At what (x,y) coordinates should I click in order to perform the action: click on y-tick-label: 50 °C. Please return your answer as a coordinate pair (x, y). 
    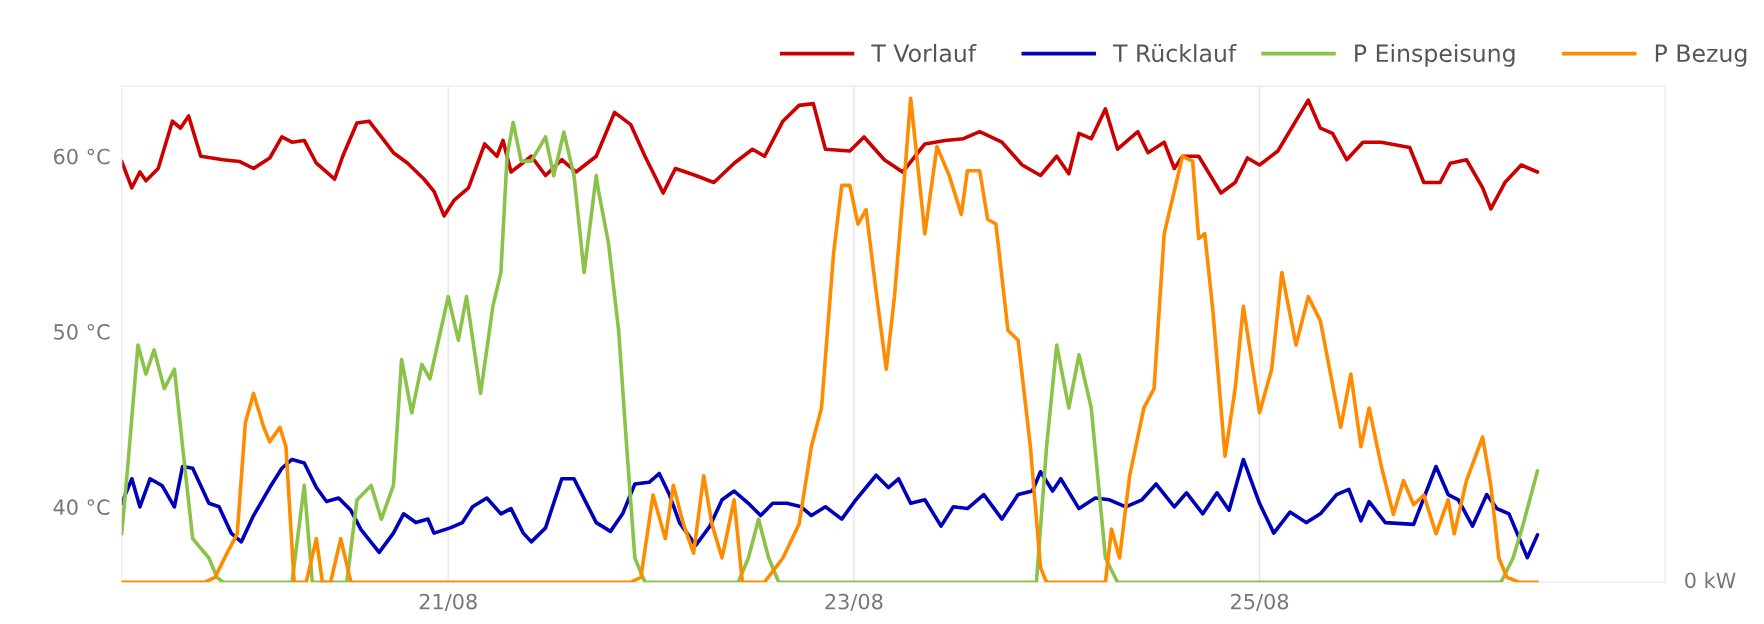
    Looking at the image, I should click on (82, 331).